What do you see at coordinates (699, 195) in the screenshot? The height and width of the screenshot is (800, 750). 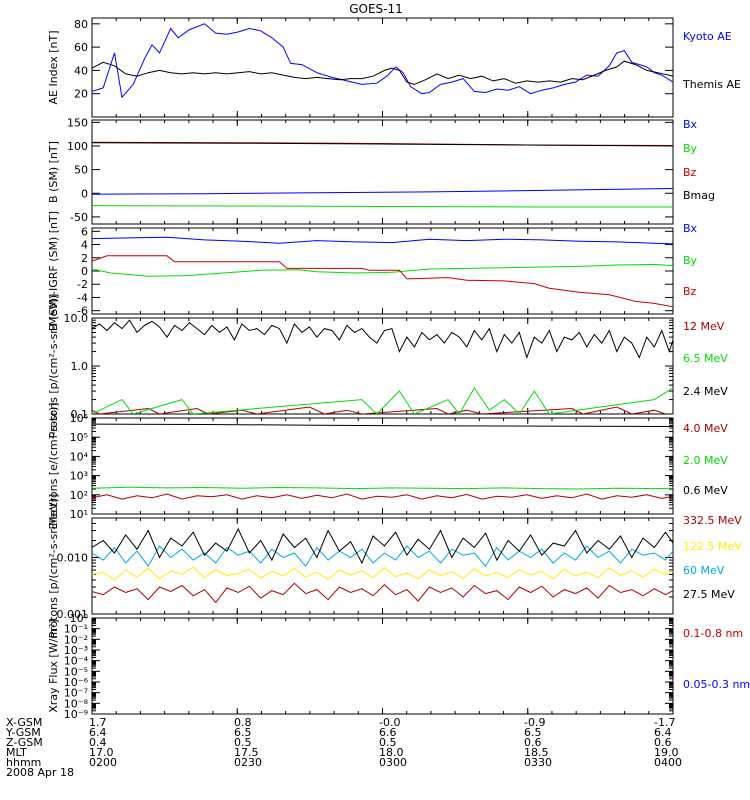 I see `legend-label: Bmag` at bounding box center [699, 195].